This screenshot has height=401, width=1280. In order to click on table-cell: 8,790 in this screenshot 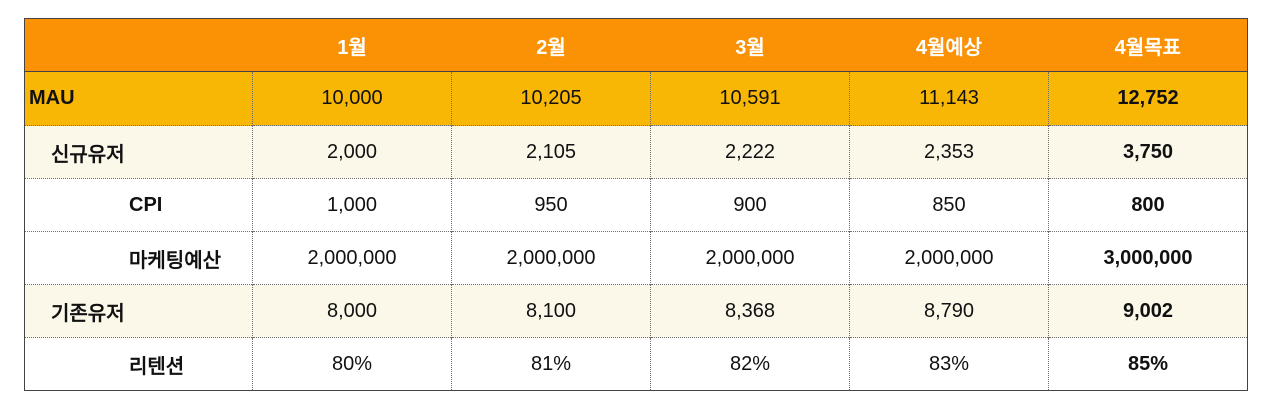, I will do `click(949, 311)`.